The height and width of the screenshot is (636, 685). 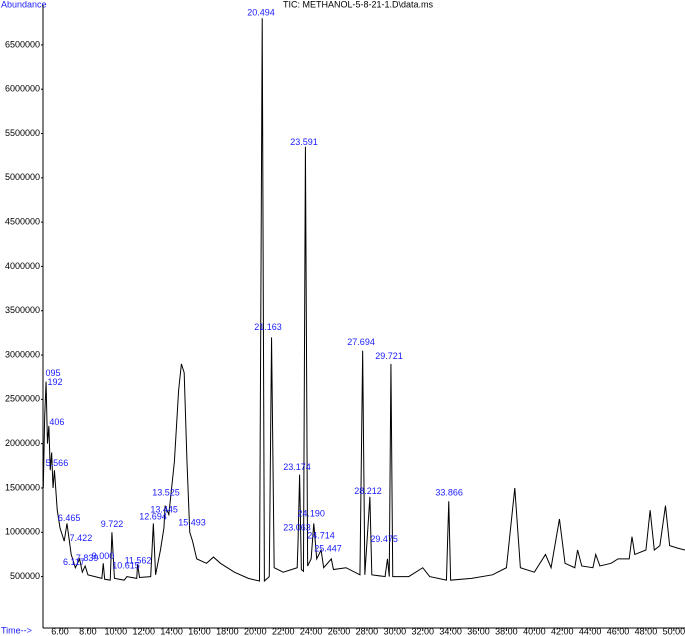 I want to click on peak-label: 9.000, so click(x=103, y=556).